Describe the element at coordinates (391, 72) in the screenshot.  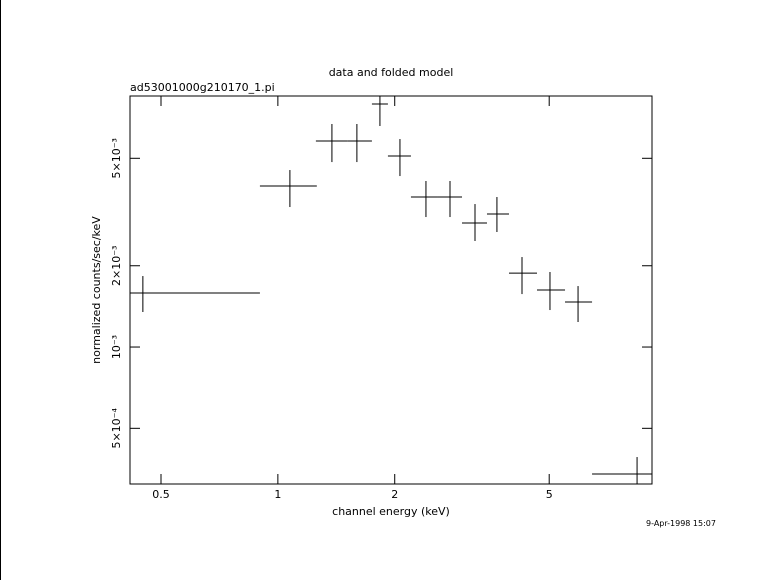
I see `chart-title: data and folded model` at that location.